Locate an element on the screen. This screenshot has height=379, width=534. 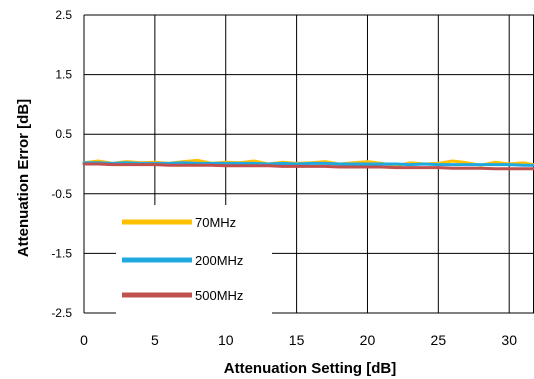
y-tick-label: 0.5 is located at coordinates (63, 134).